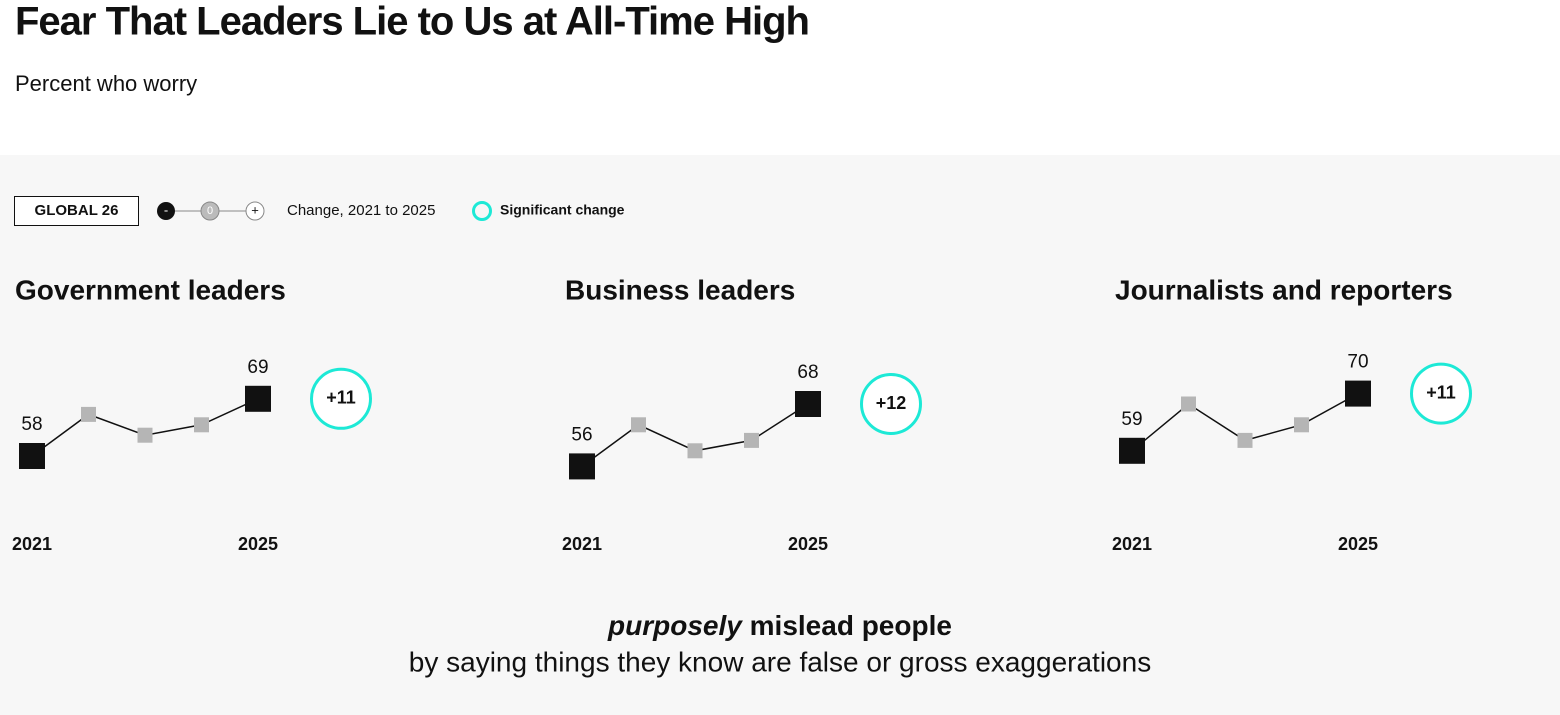 Image resolution: width=1560 pixels, height=715 pixels. Describe the element at coordinates (257, 367) in the screenshot. I see `value-label: 69` at that location.